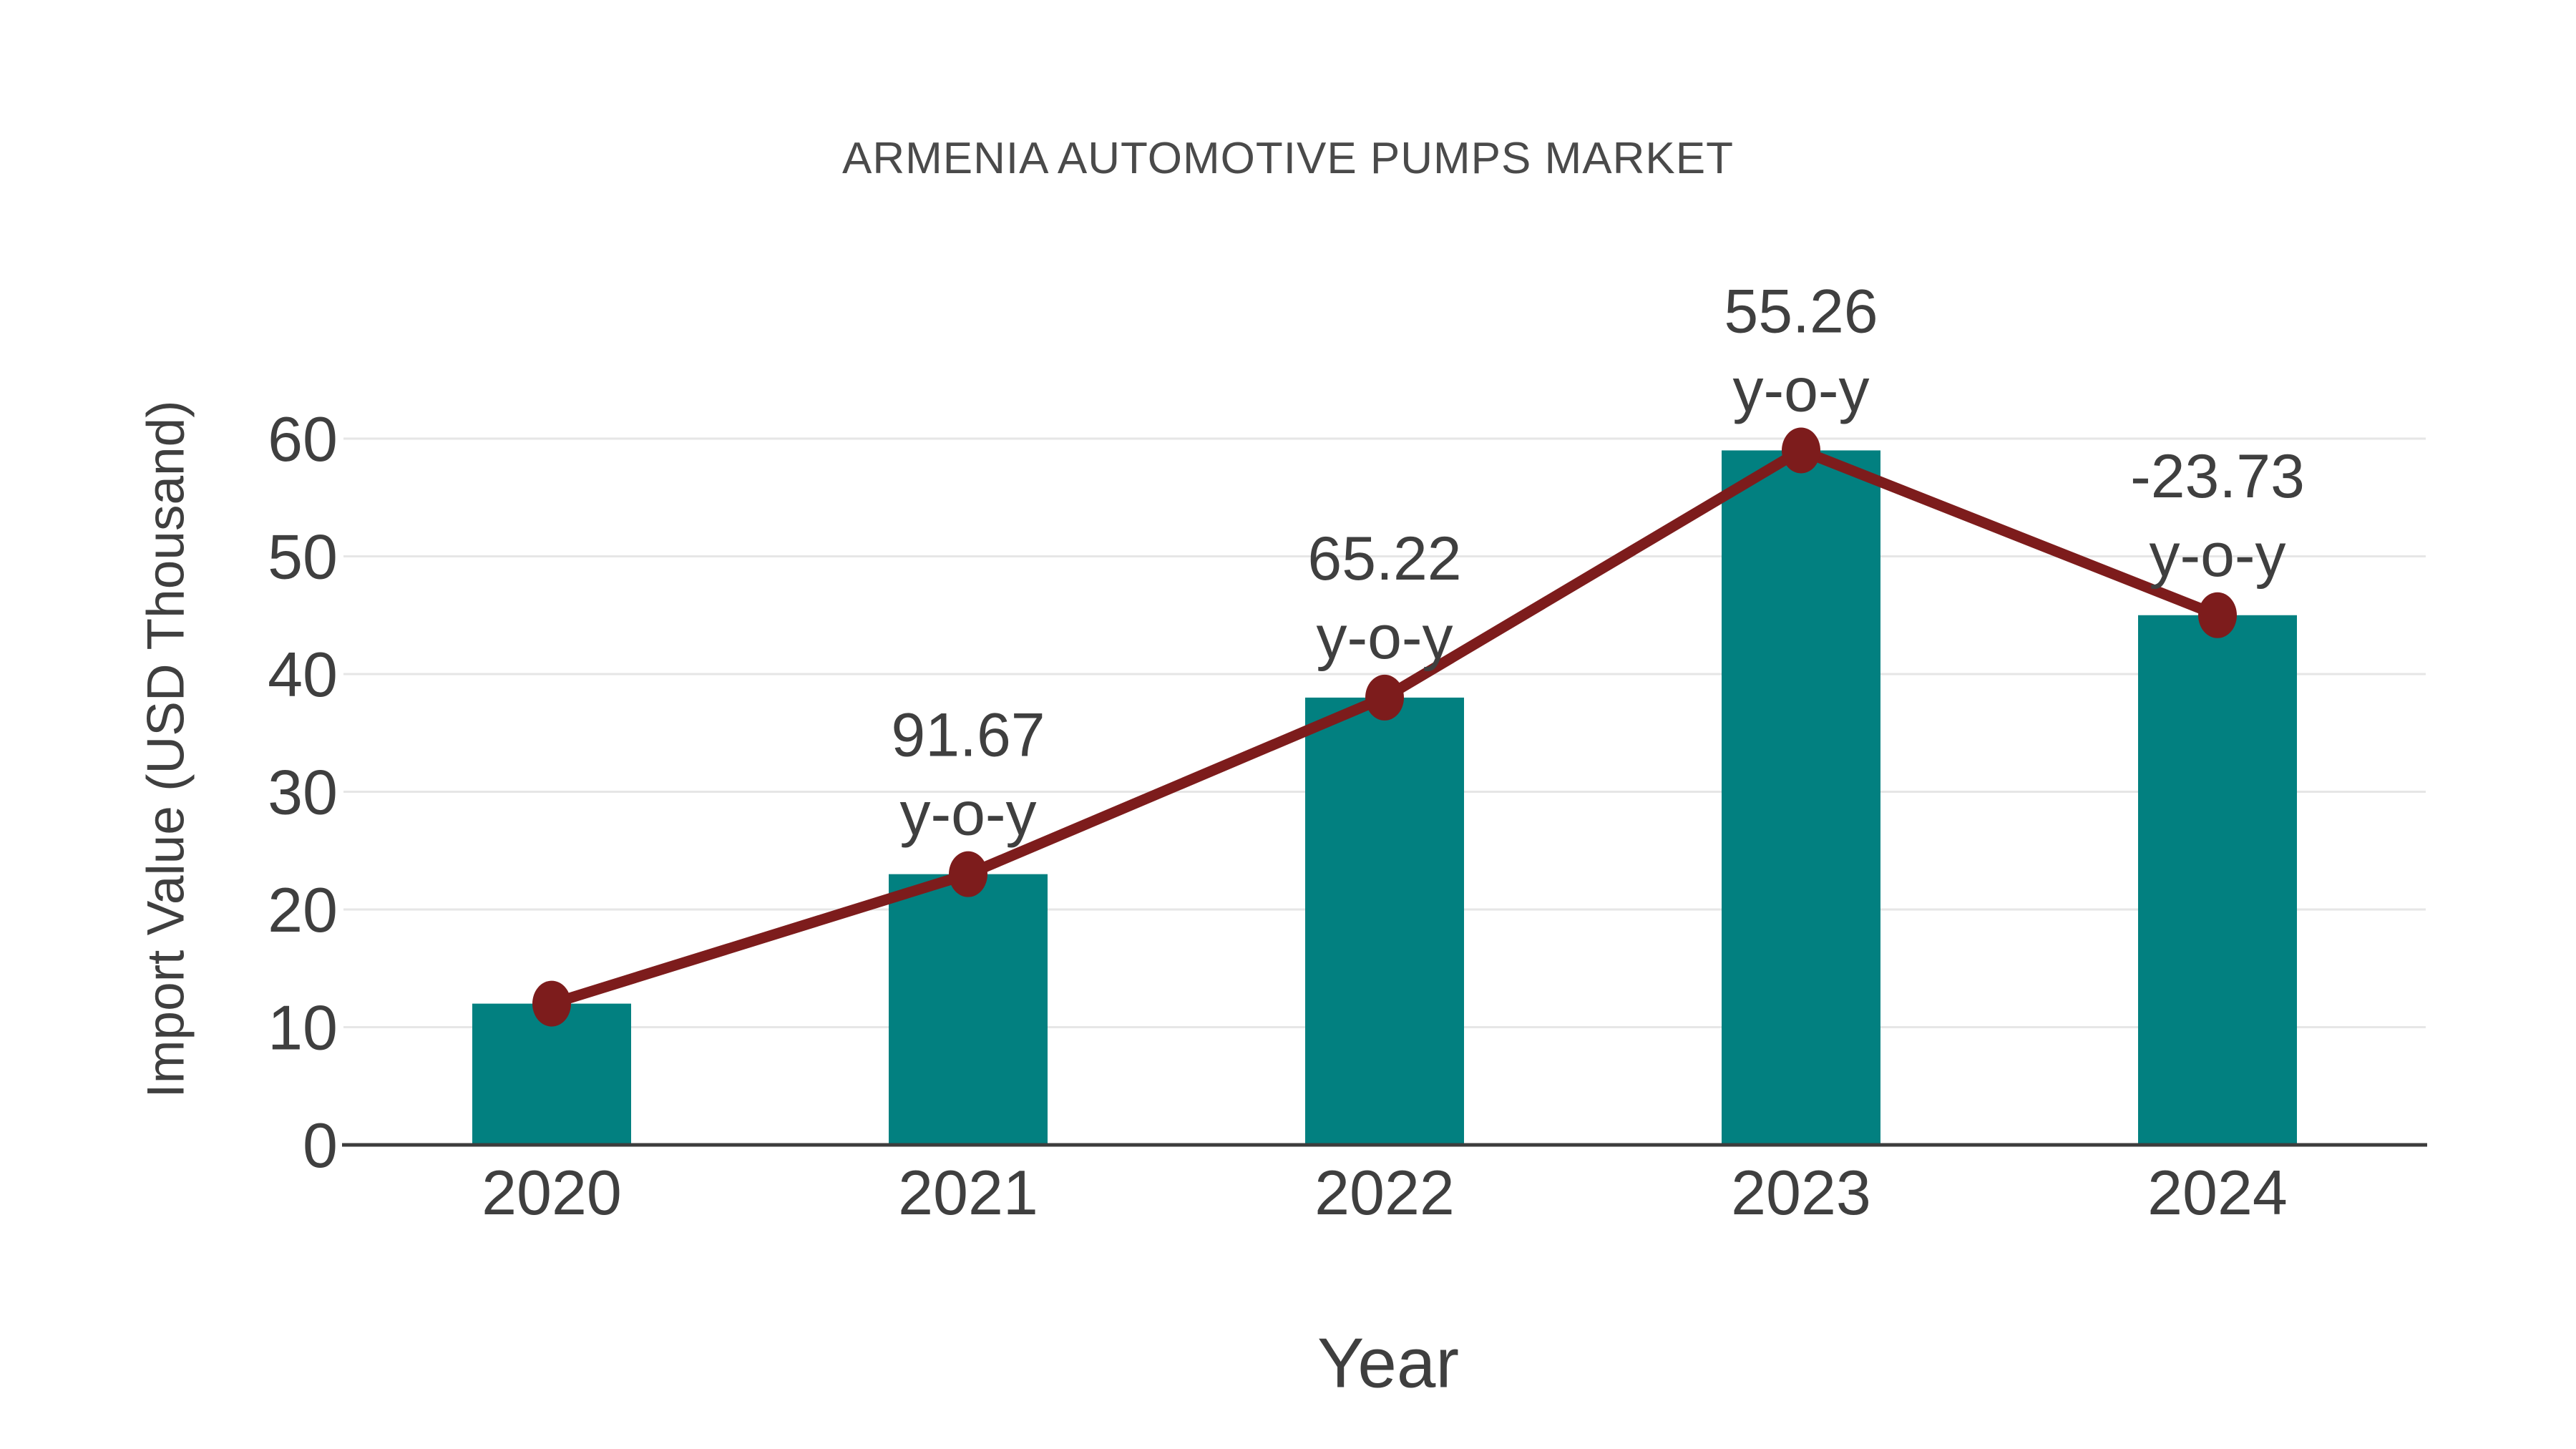  What do you see at coordinates (2217, 1192) in the screenshot?
I see `x-tick-label: 2024` at bounding box center [2217, 1192].